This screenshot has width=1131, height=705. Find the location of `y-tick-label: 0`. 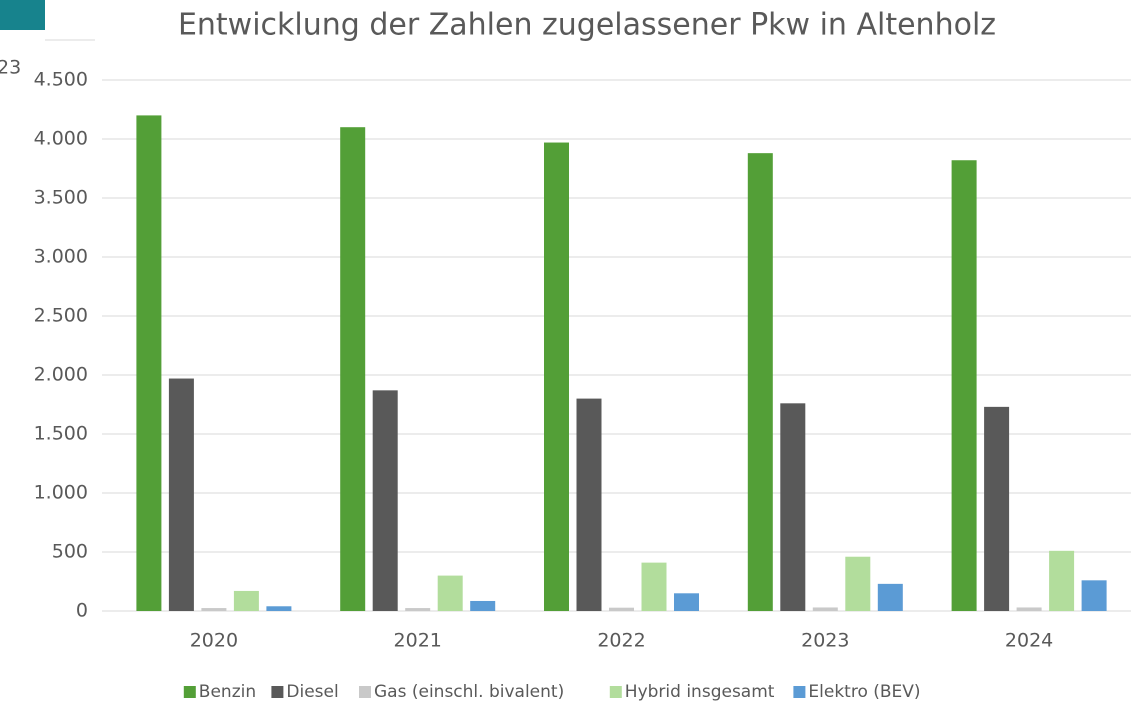

y-tick-label: 0 is located at coordinates (82, 611).